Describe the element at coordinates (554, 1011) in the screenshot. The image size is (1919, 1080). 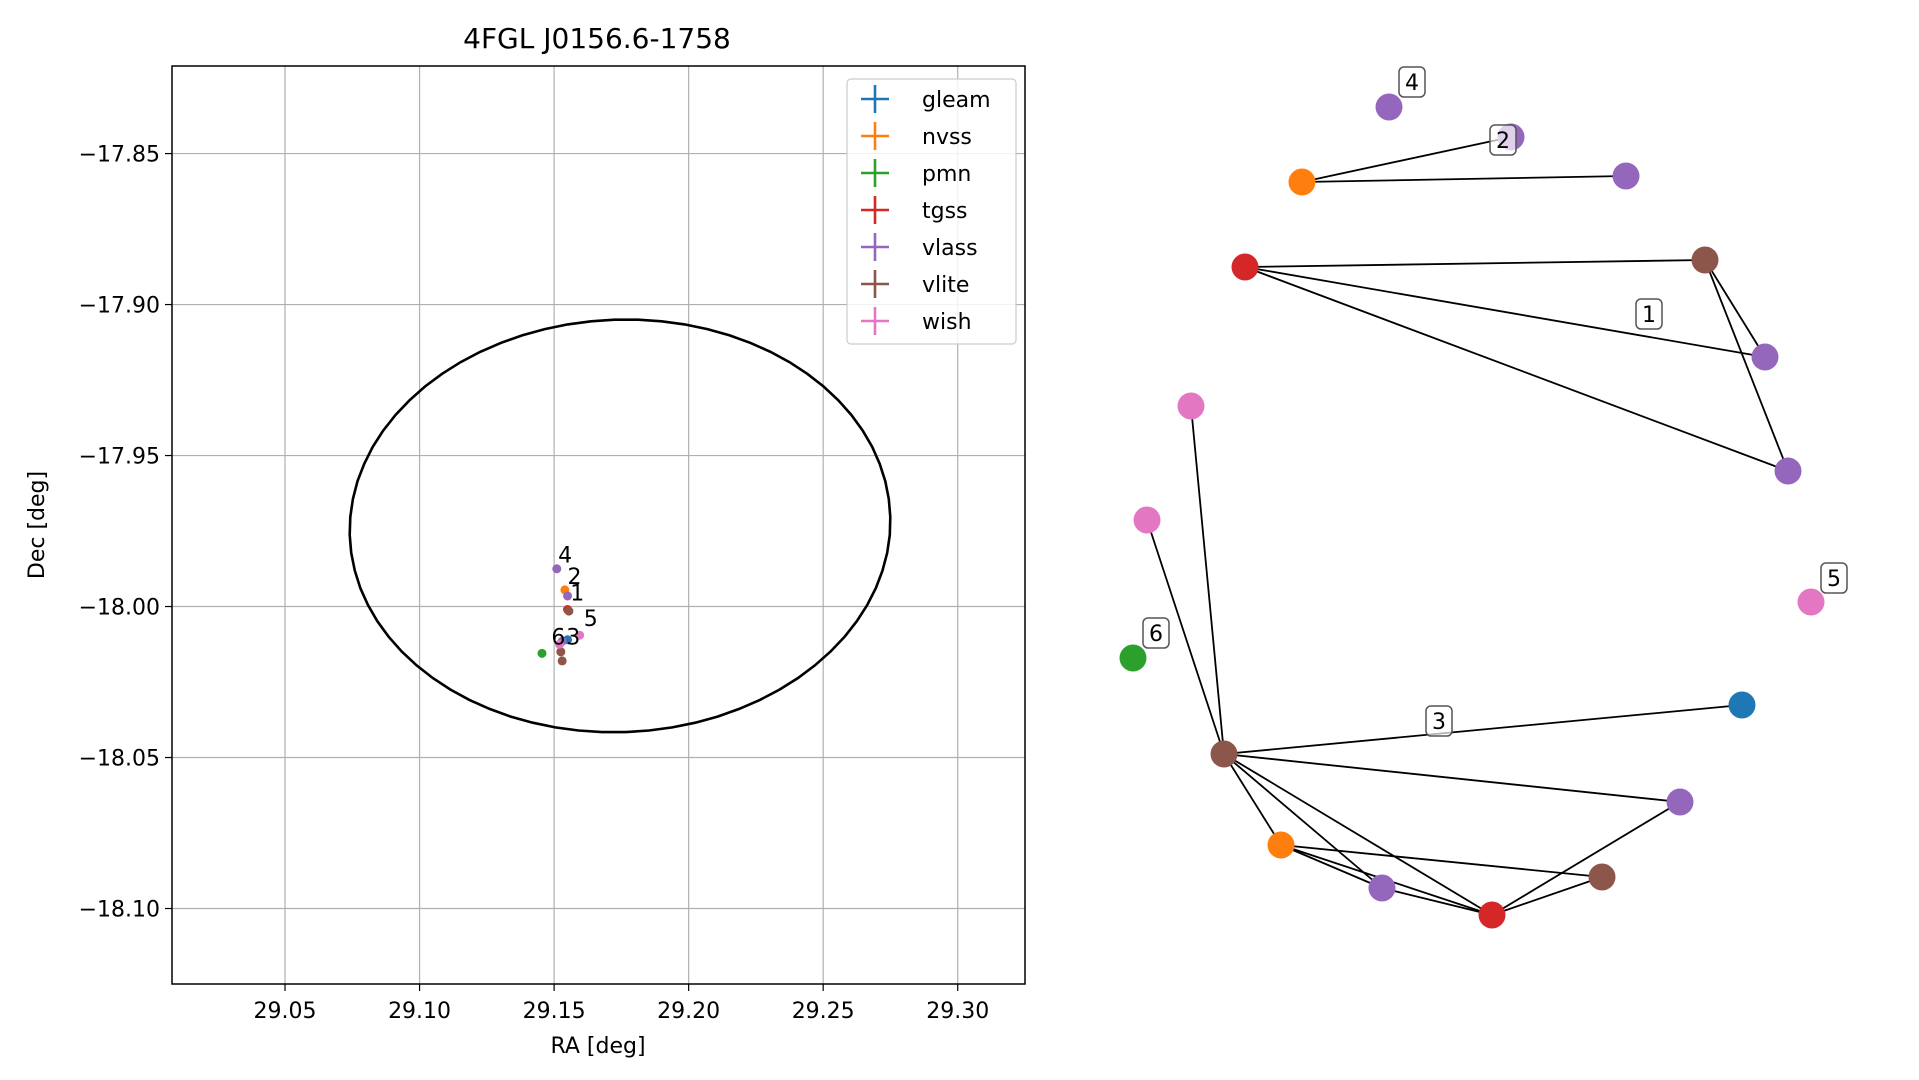
I see `x-tick-label: 29.15` at that location.